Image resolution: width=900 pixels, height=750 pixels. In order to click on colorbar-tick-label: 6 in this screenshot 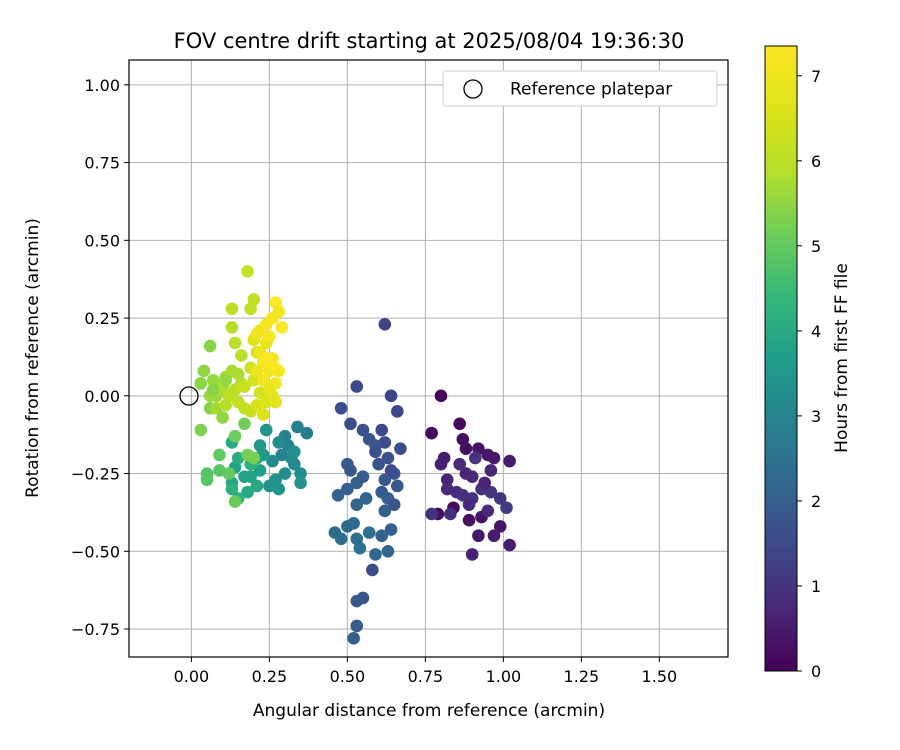, I will do `click(816, 161)`.